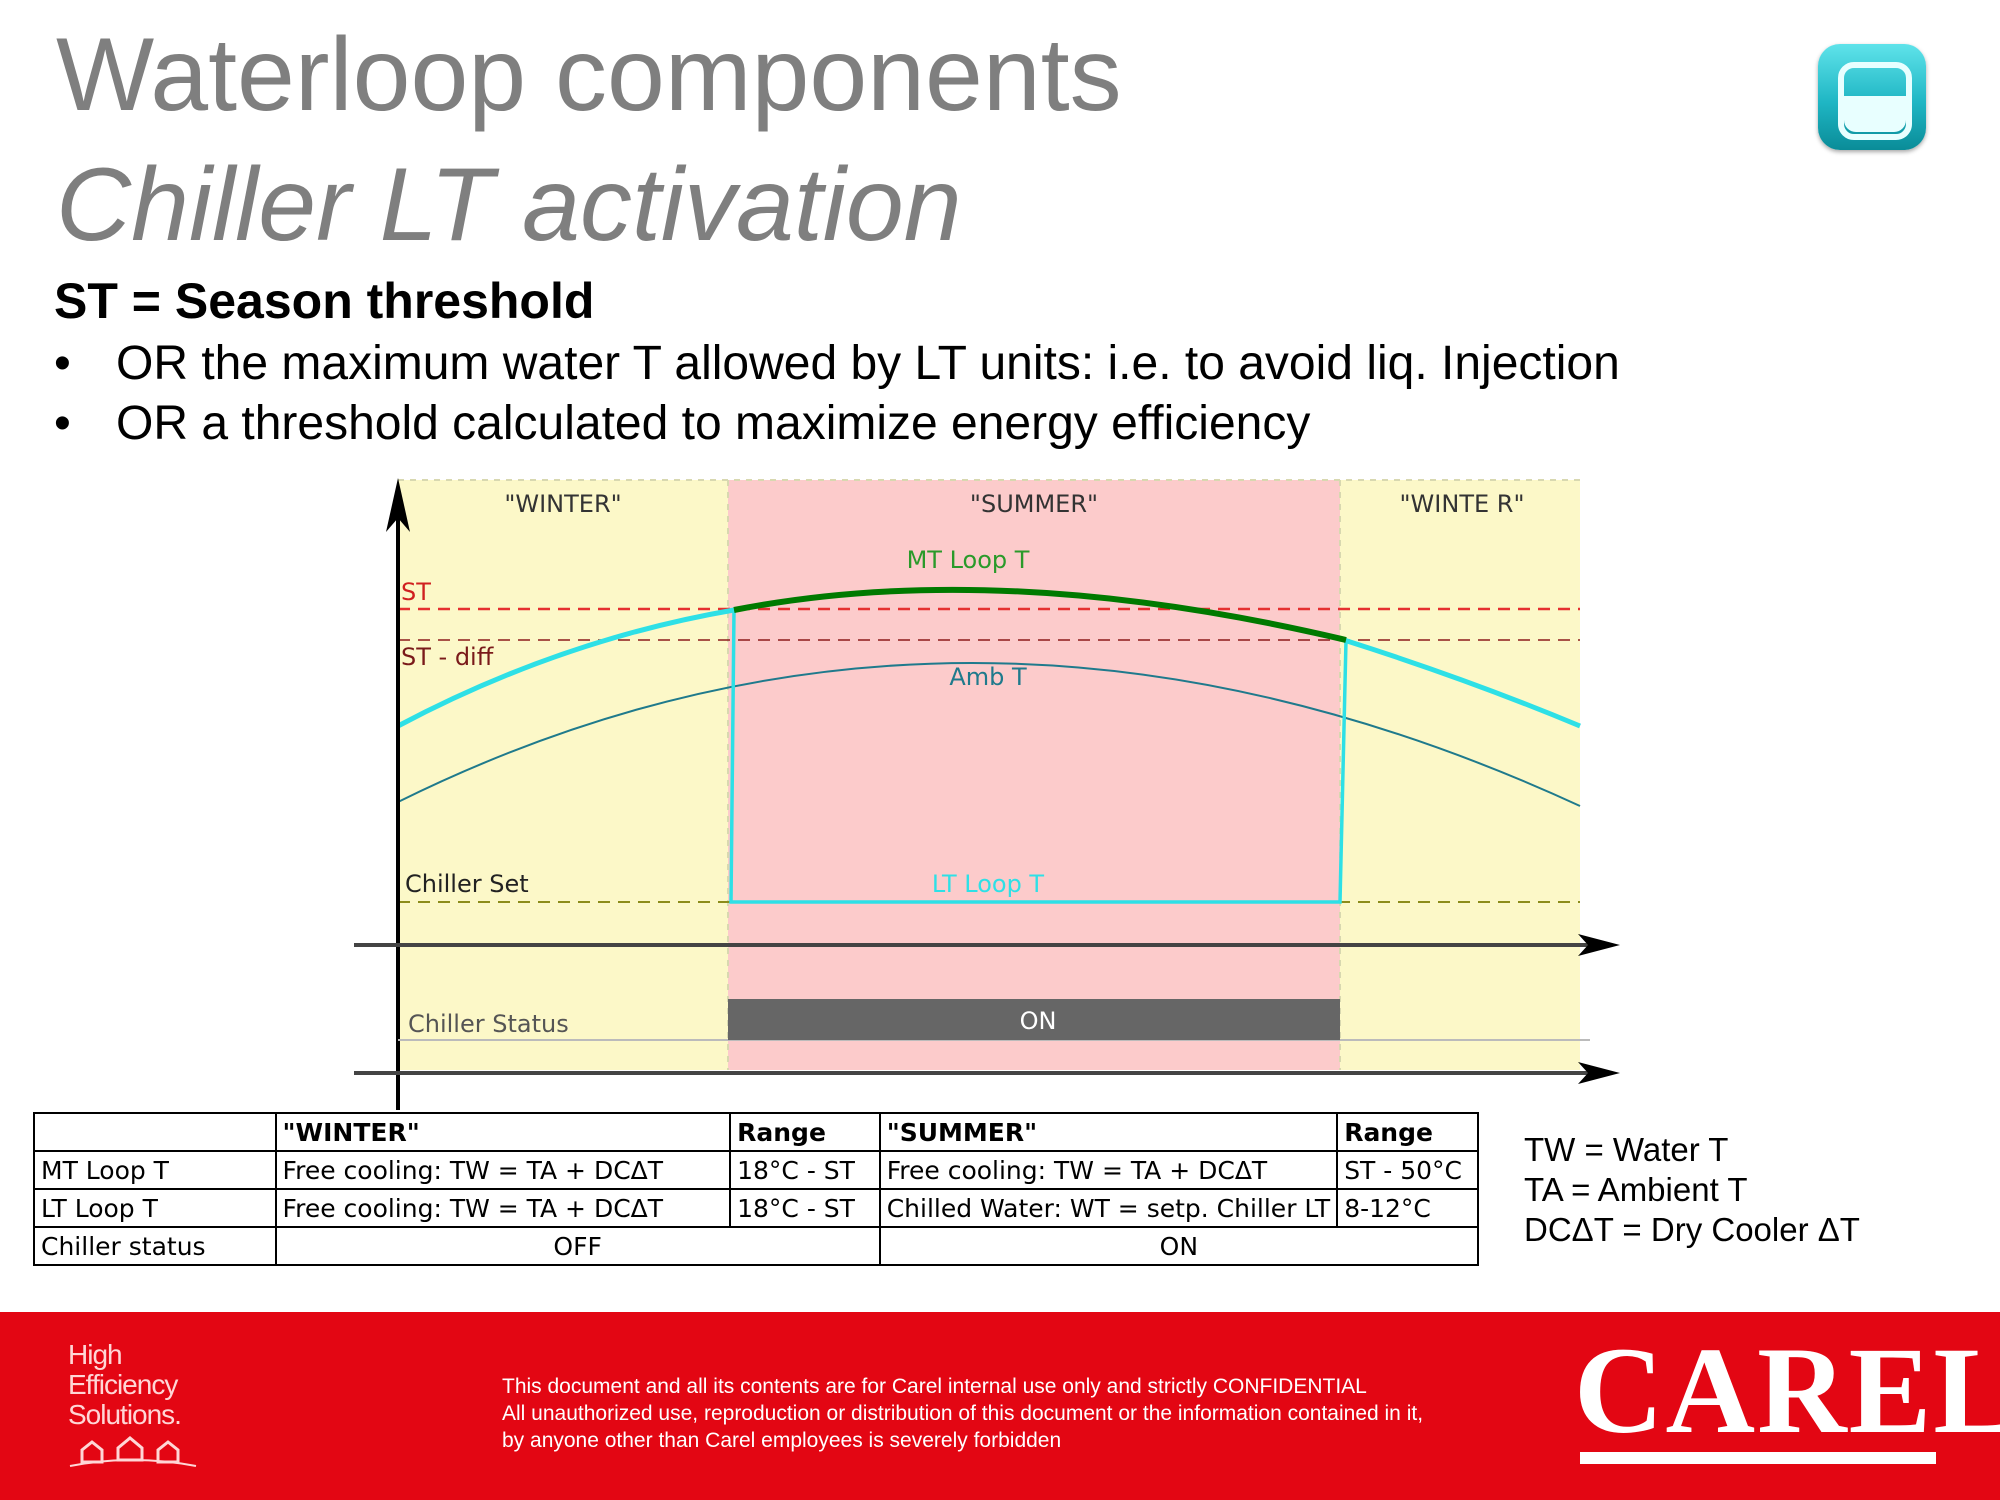  I want to click on icon-fill, so click(1875, 114).